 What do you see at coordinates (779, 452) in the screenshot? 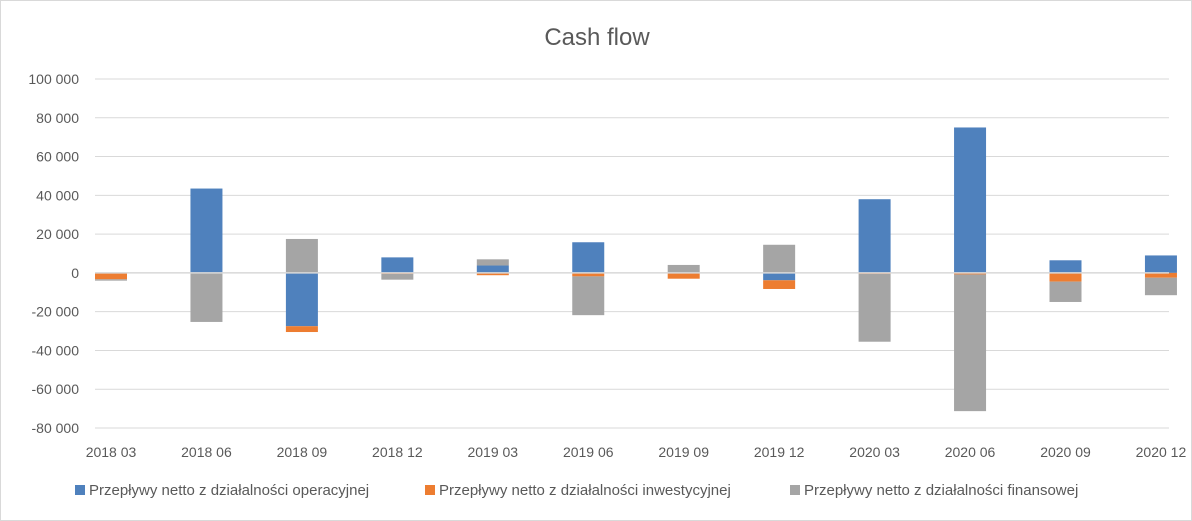
I see `x-tick-label: 2019 12` at bounding box center [779, 452].